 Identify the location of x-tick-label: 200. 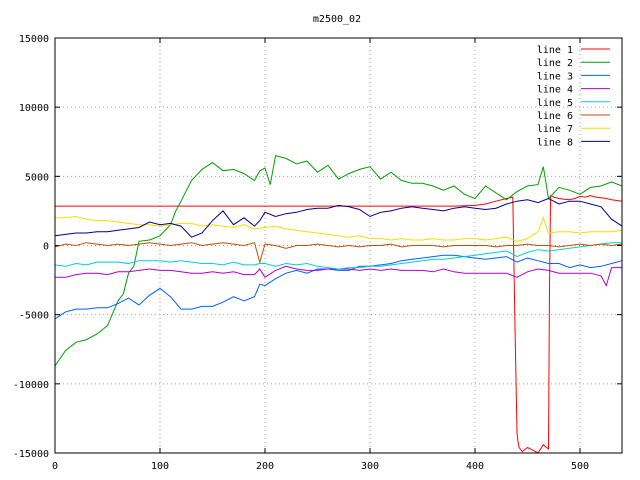
(265, 466).